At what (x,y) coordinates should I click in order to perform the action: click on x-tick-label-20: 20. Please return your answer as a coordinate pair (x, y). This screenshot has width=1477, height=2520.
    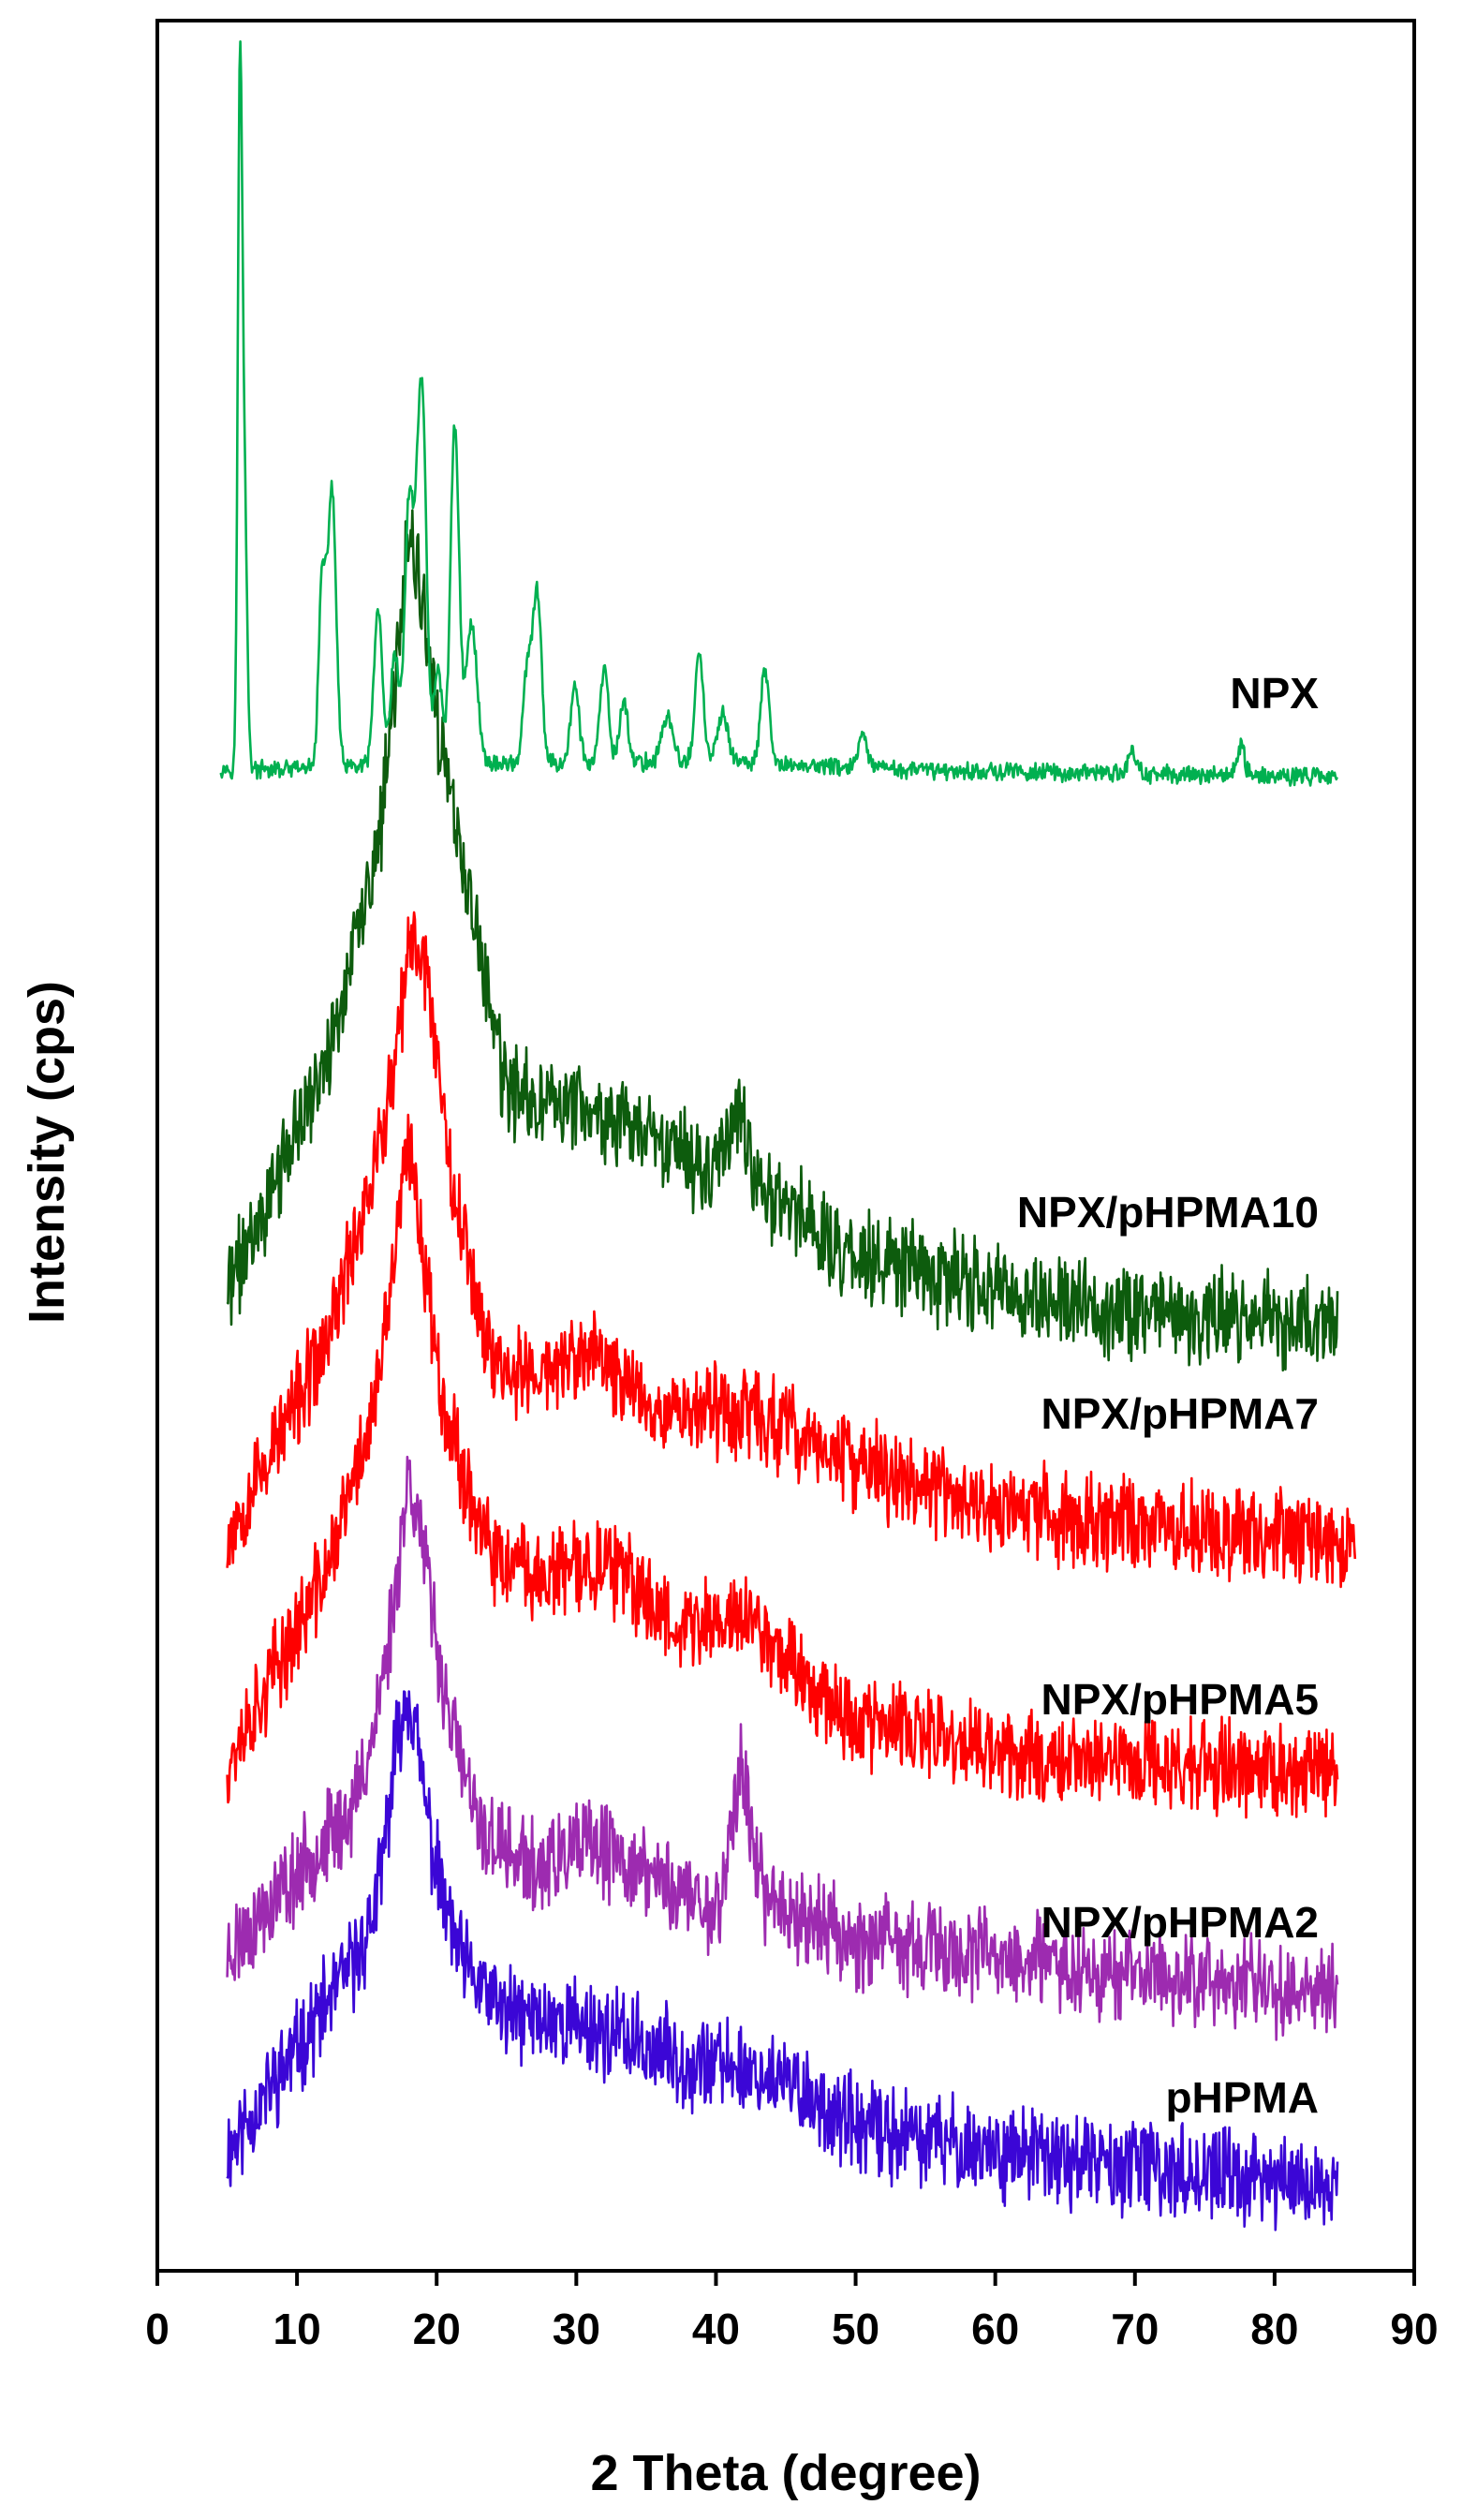
    Looking at the image, I should click on (437, 2329).